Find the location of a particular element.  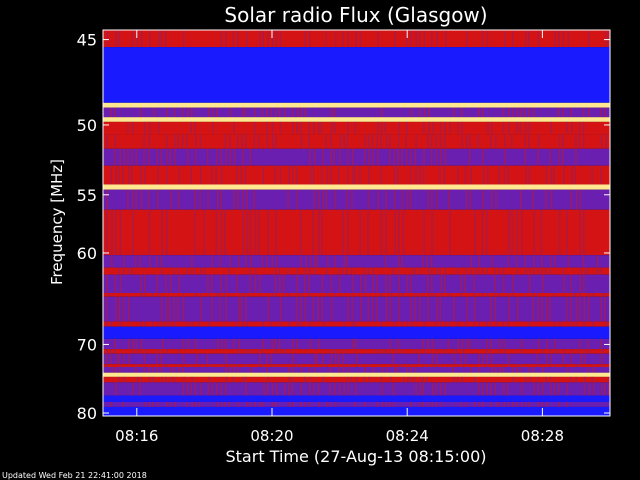

band-red is located at coordinates (356, 232).